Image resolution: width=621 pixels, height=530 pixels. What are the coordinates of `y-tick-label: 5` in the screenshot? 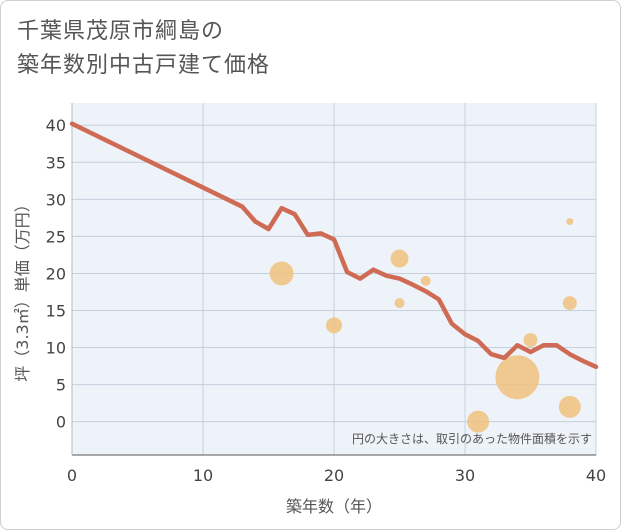 It's located at (61, 385).